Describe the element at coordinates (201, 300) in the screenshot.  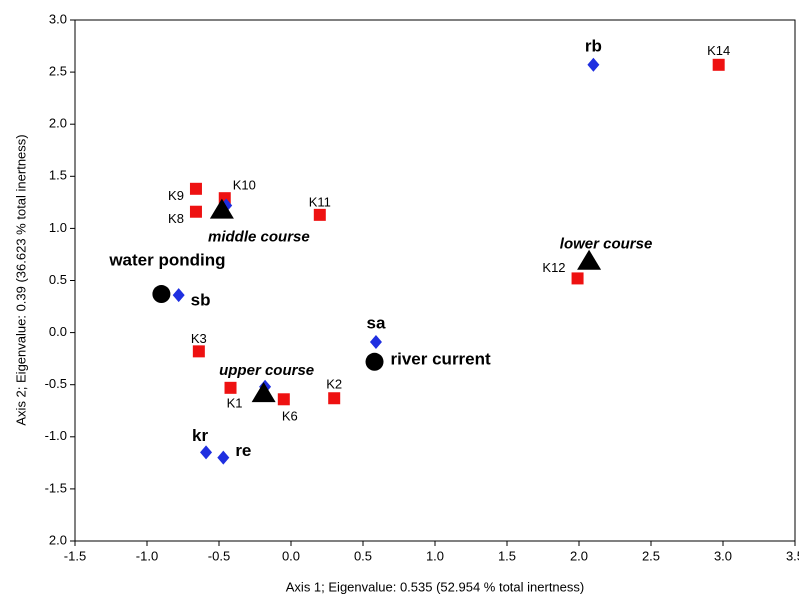
I see `point-label: sb` at that location.